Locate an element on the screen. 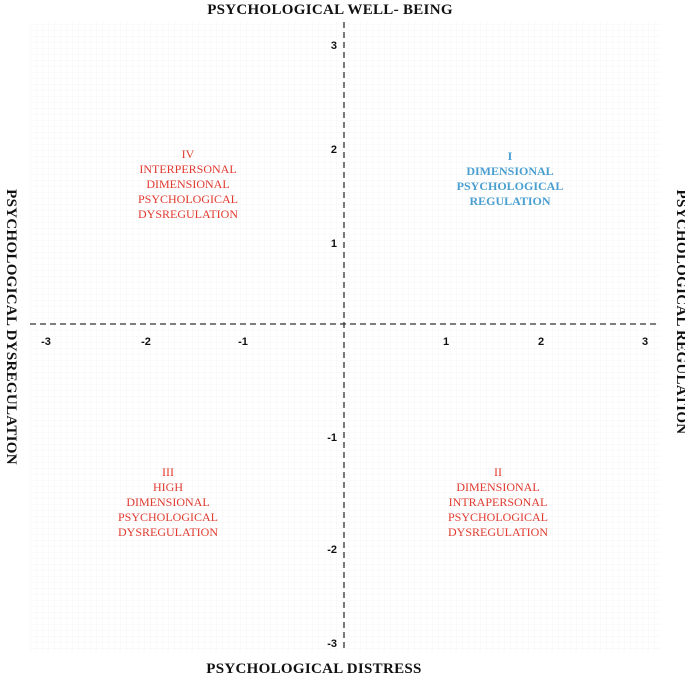 The image size is (685, 678). quadrant-iii-line: DYSREGULATION is located at coordinates (168, 532).